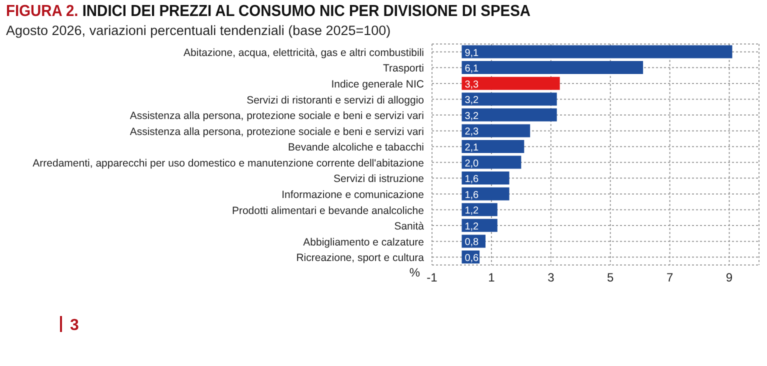 The width and height of the screenshot is (767, 366). I want to click on y-tick-label: Indice generale NIC, so click(377, 84).